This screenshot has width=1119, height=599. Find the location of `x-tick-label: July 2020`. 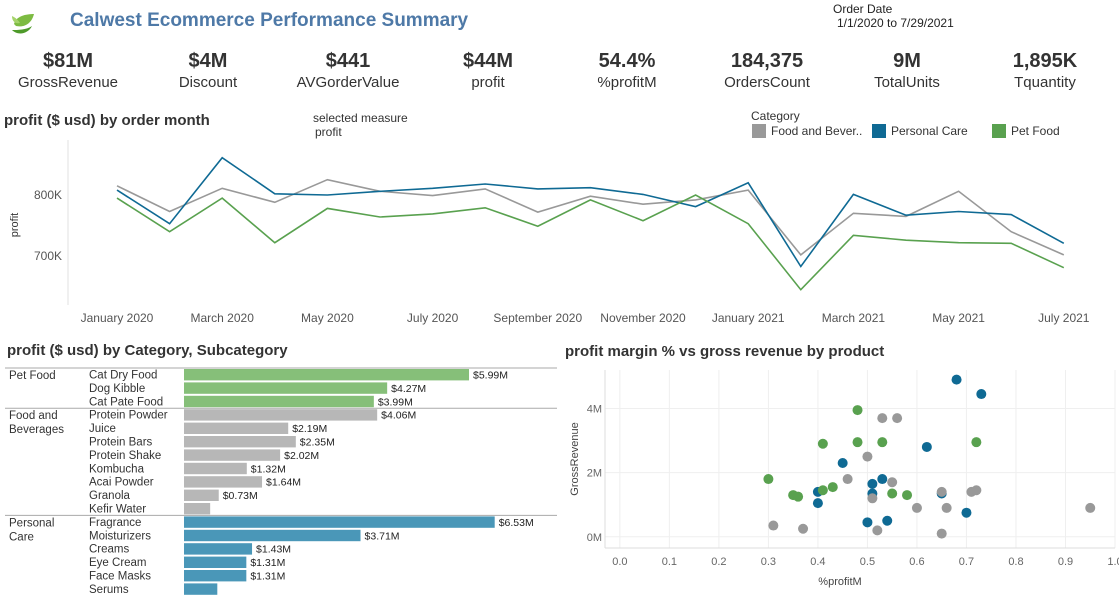

x-tick-label: July 2020 is located at coordinates (433, 318).